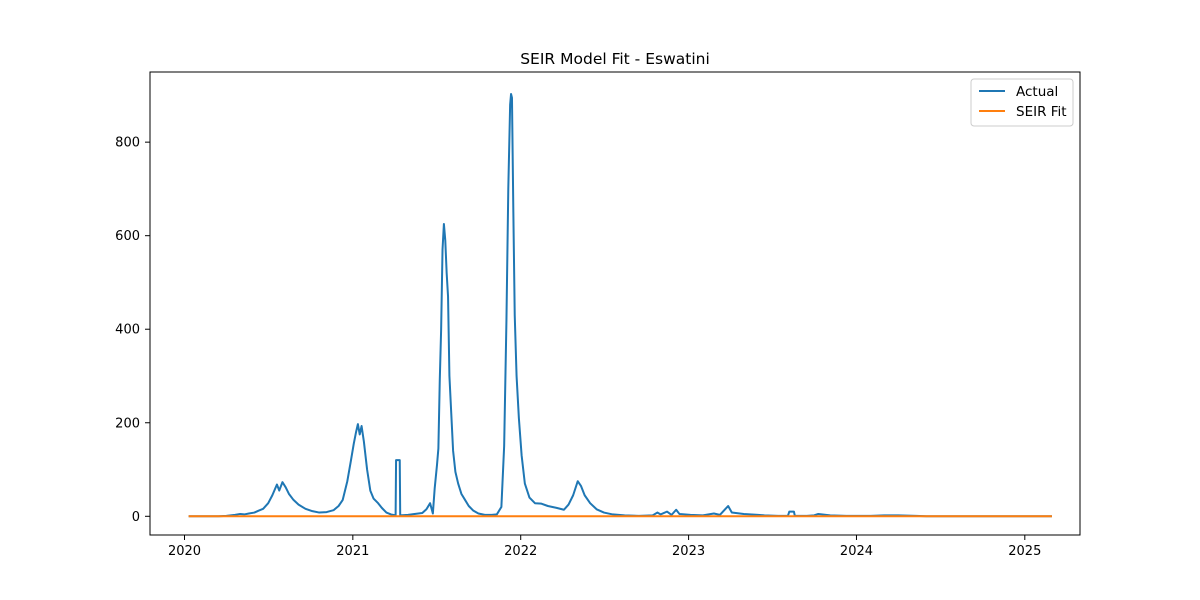 This screenshot has width=1200, height=600. Describe the element at coordinates (352, 551) in the screenshot. I see `x-tick-label: 2021` at that location.